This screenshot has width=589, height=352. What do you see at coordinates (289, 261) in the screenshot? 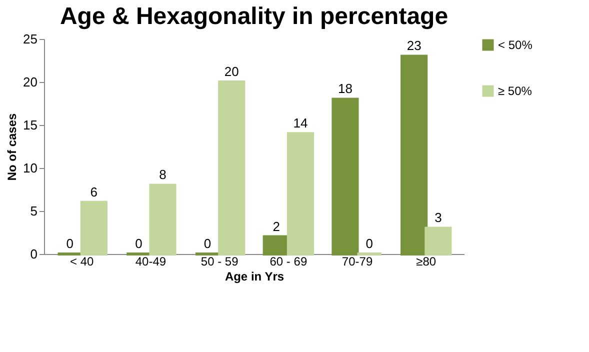
I see `x-tick-label: 60 - 69` at bounding box center [289, 261].